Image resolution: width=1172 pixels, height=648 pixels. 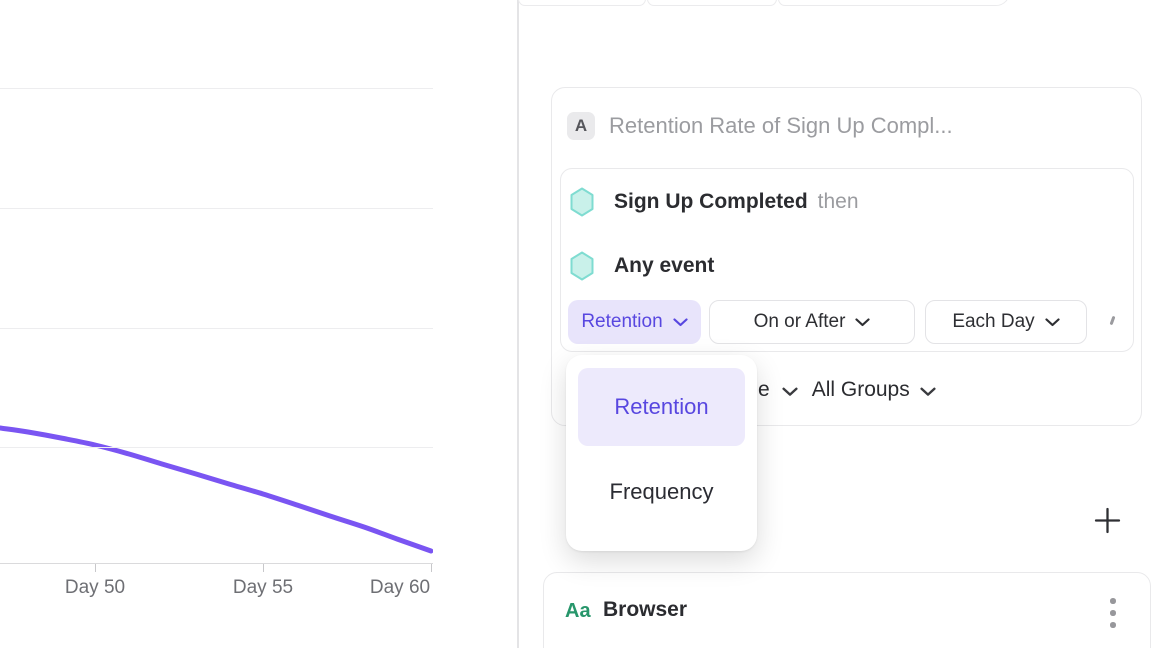 I want to click on event-name: Any event, so click(x=664, y=265).